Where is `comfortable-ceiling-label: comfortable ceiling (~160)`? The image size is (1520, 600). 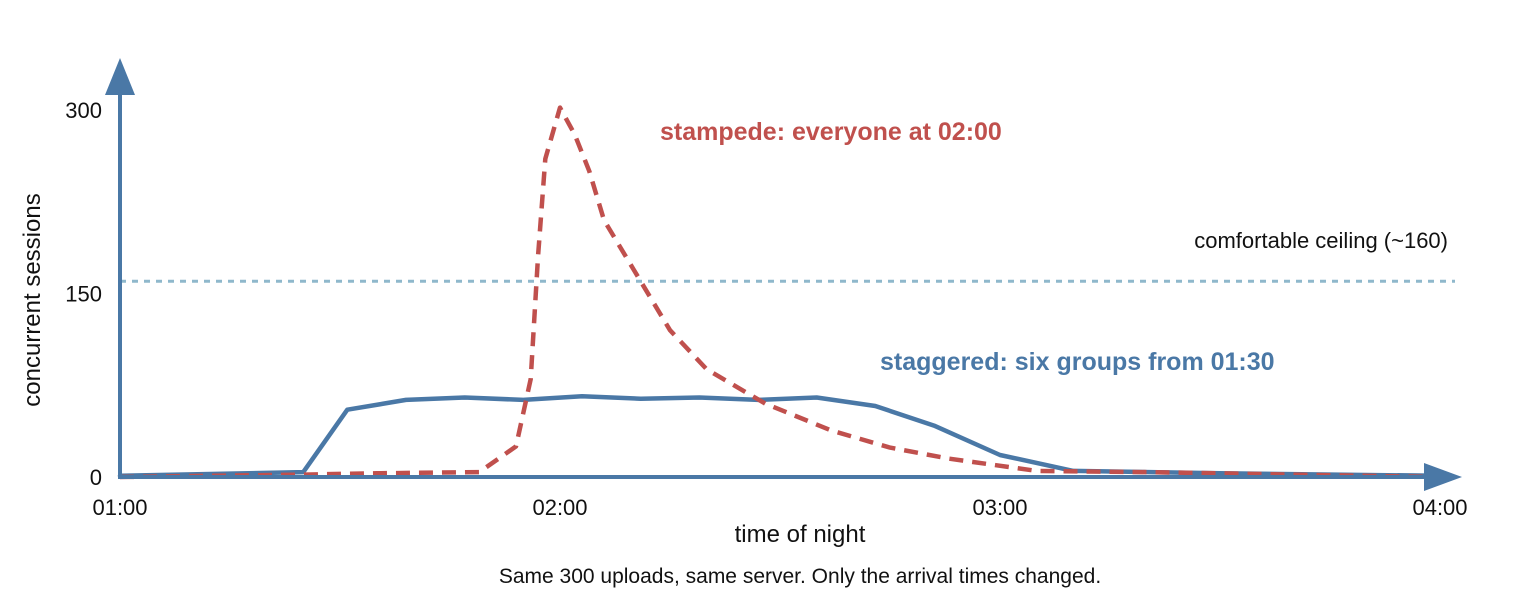 comfortable-ceiling-label: comfortable ceiling (~160) is located at coordinates (1321, 240).